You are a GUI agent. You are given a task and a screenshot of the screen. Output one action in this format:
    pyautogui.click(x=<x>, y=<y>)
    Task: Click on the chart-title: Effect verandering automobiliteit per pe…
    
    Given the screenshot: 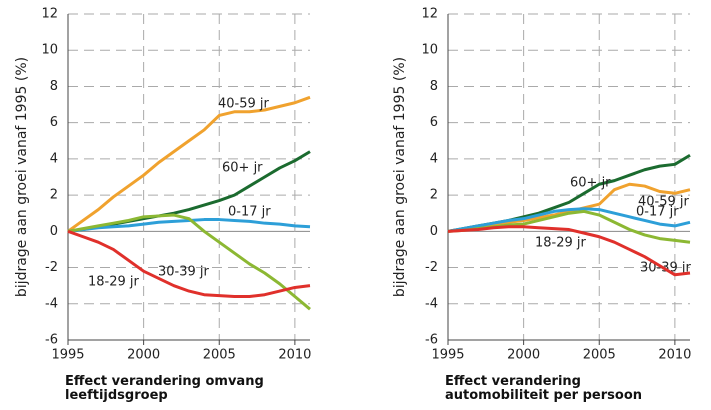 What is the action you would take?
    pyautogui.click(x=543, y=388)
    